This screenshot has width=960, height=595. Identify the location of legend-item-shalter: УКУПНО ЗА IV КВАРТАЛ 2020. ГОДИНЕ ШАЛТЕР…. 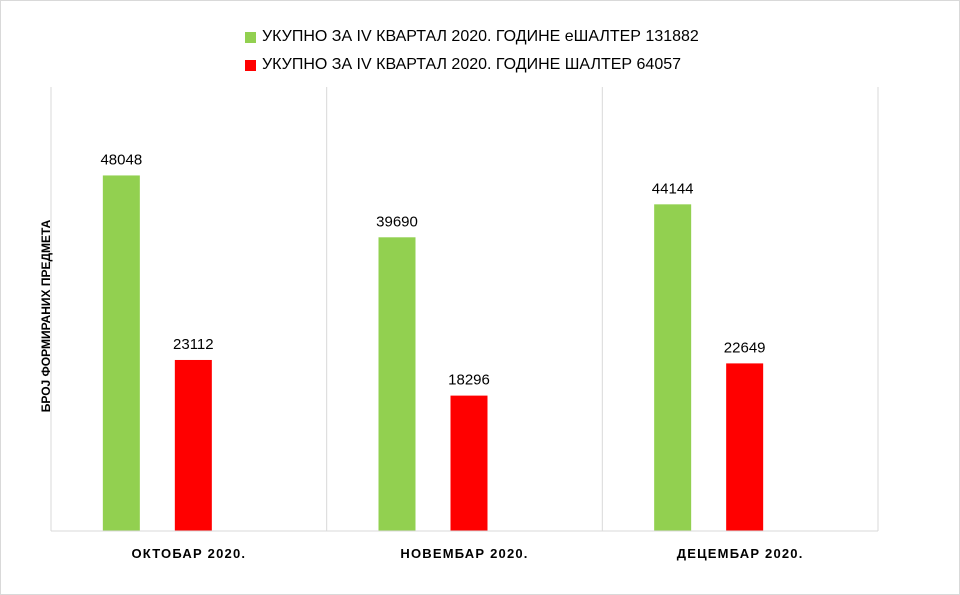
(472, 65).